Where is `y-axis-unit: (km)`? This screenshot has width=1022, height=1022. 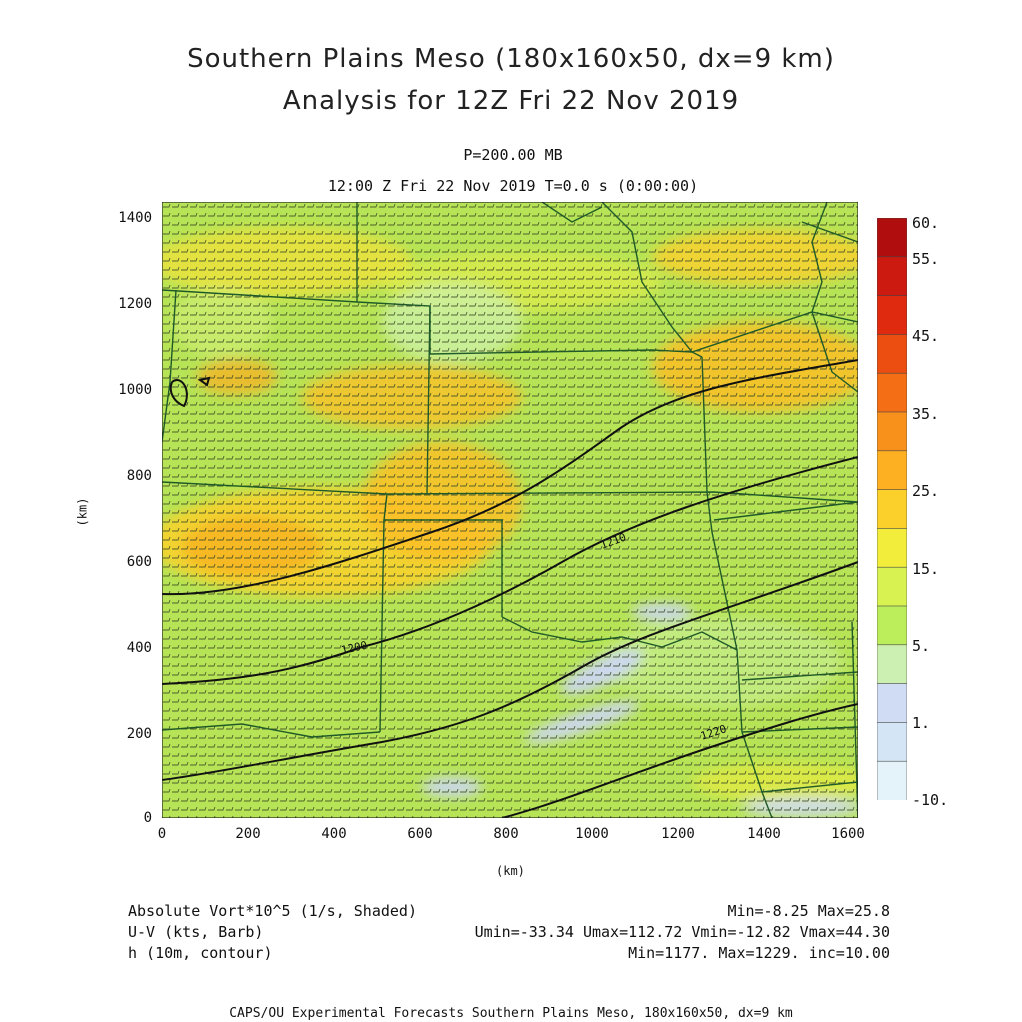
y-axis-unit: (km) is located at coordinates (82, 512).